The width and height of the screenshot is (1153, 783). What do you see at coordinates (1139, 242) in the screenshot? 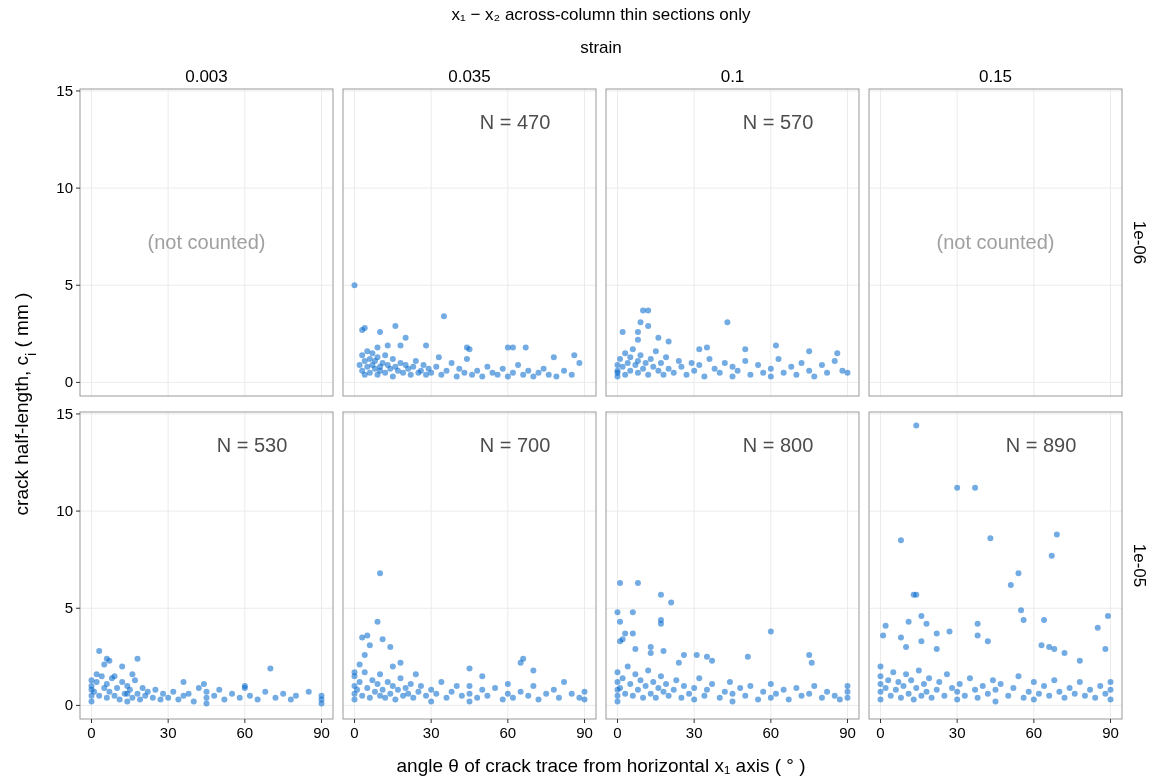
I see `y2-axis-title: 1e-06` at bounding box center [1139, 242].